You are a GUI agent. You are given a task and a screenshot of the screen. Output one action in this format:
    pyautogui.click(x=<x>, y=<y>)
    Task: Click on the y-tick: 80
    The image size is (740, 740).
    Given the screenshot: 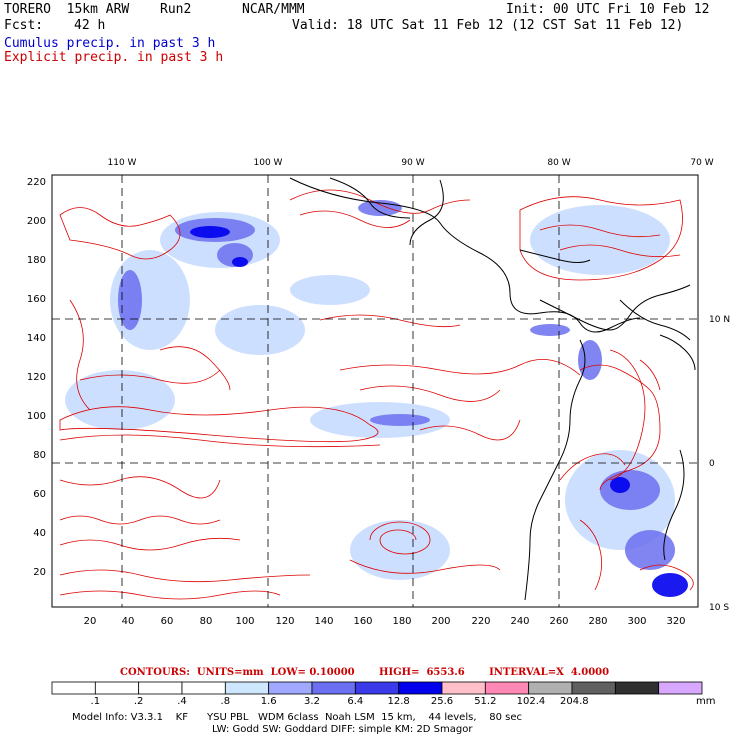 What is the action you would take?
    pyautogui.click(x=39, y=455)
    